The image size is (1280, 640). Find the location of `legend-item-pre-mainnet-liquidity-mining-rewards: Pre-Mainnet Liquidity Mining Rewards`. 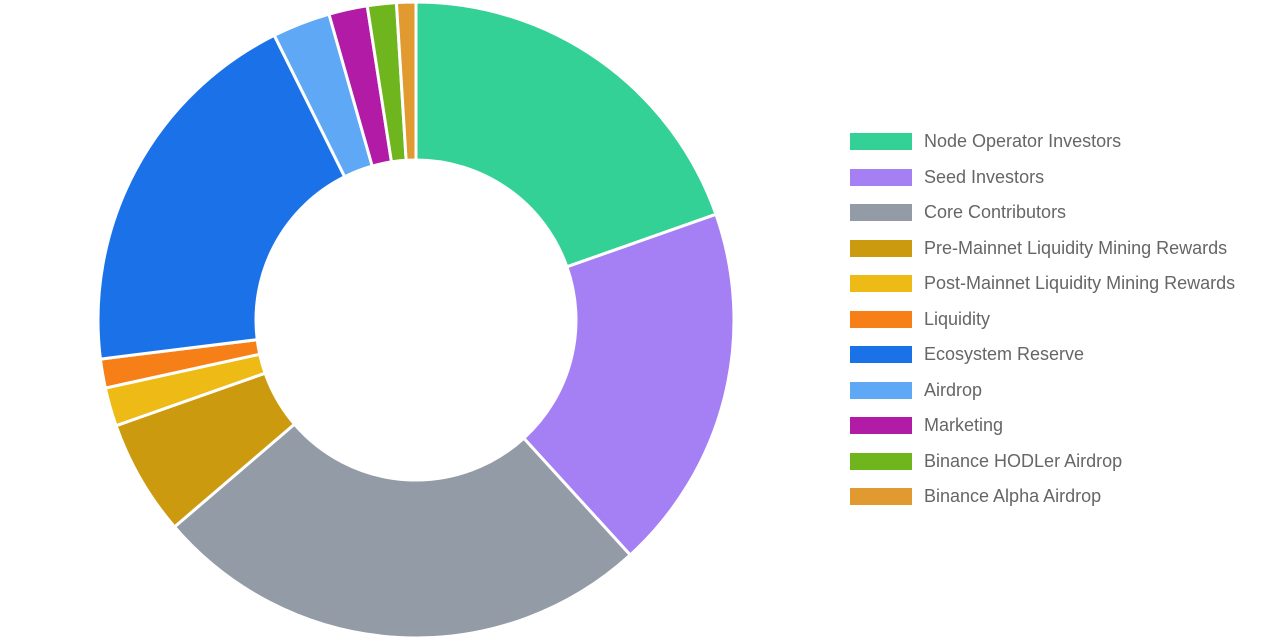

legend-item-pre-mainnet-liquidity-mining-rewards: Pre-Mainnet Liquidity Mining Rewards is located at coordinates (1062, 249).